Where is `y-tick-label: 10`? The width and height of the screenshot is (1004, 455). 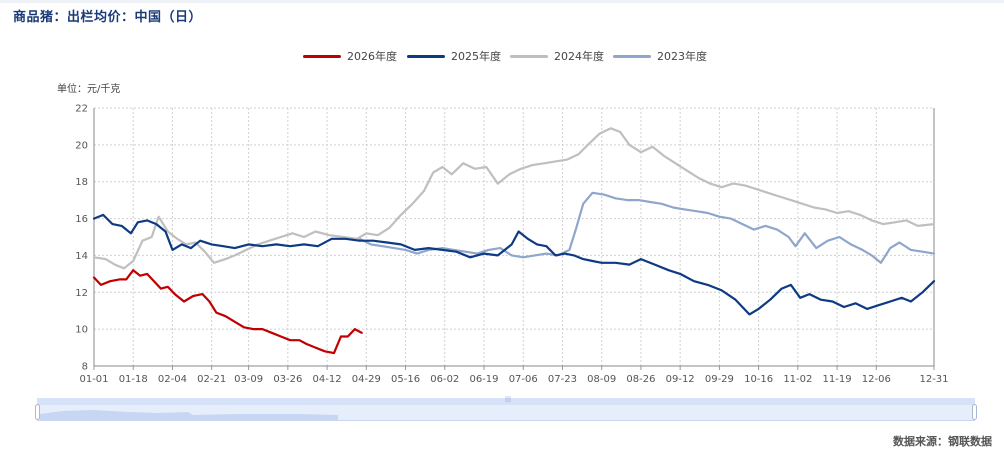 y-tick-label: 10 is located at coordinates (81, 330).